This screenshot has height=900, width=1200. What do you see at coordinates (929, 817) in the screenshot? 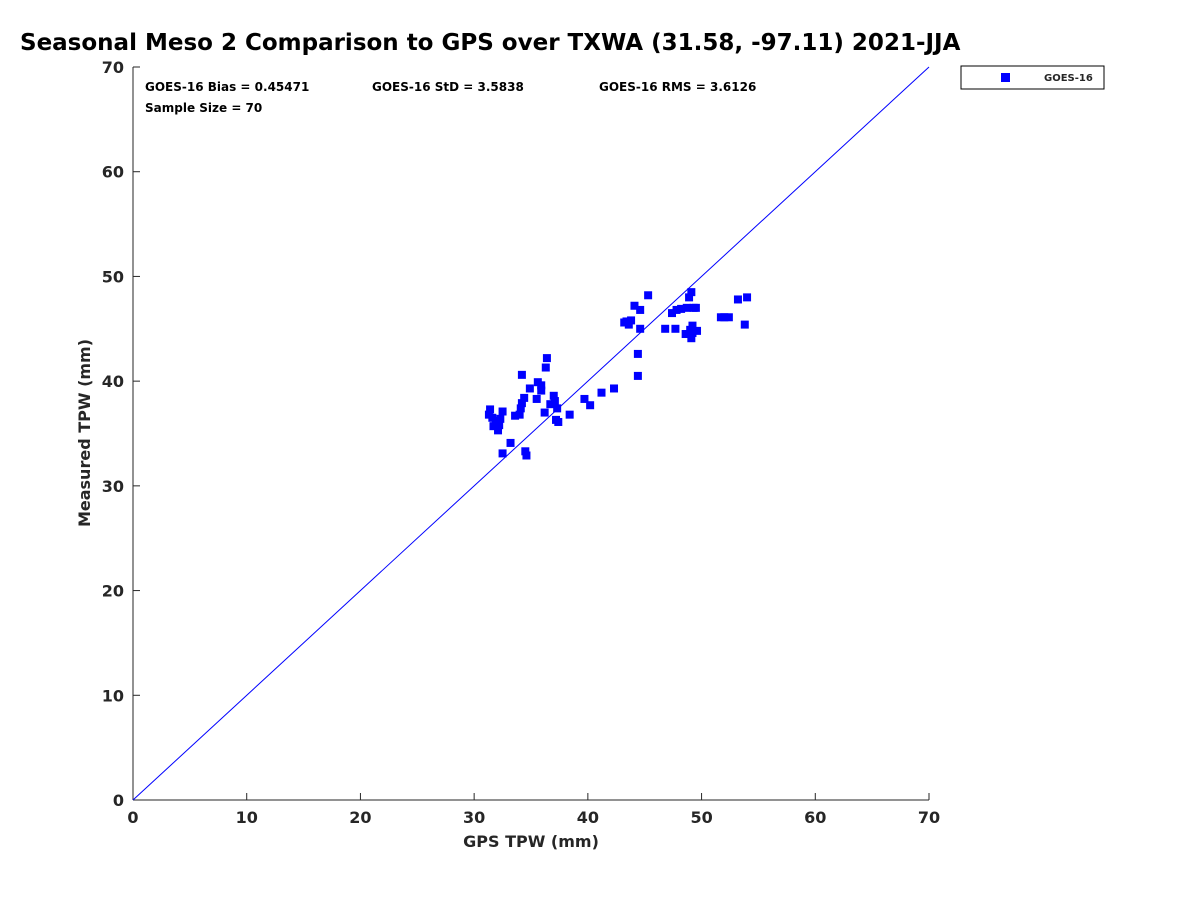
I see `x-tick-label: 70` at bounding box center [929, 817].